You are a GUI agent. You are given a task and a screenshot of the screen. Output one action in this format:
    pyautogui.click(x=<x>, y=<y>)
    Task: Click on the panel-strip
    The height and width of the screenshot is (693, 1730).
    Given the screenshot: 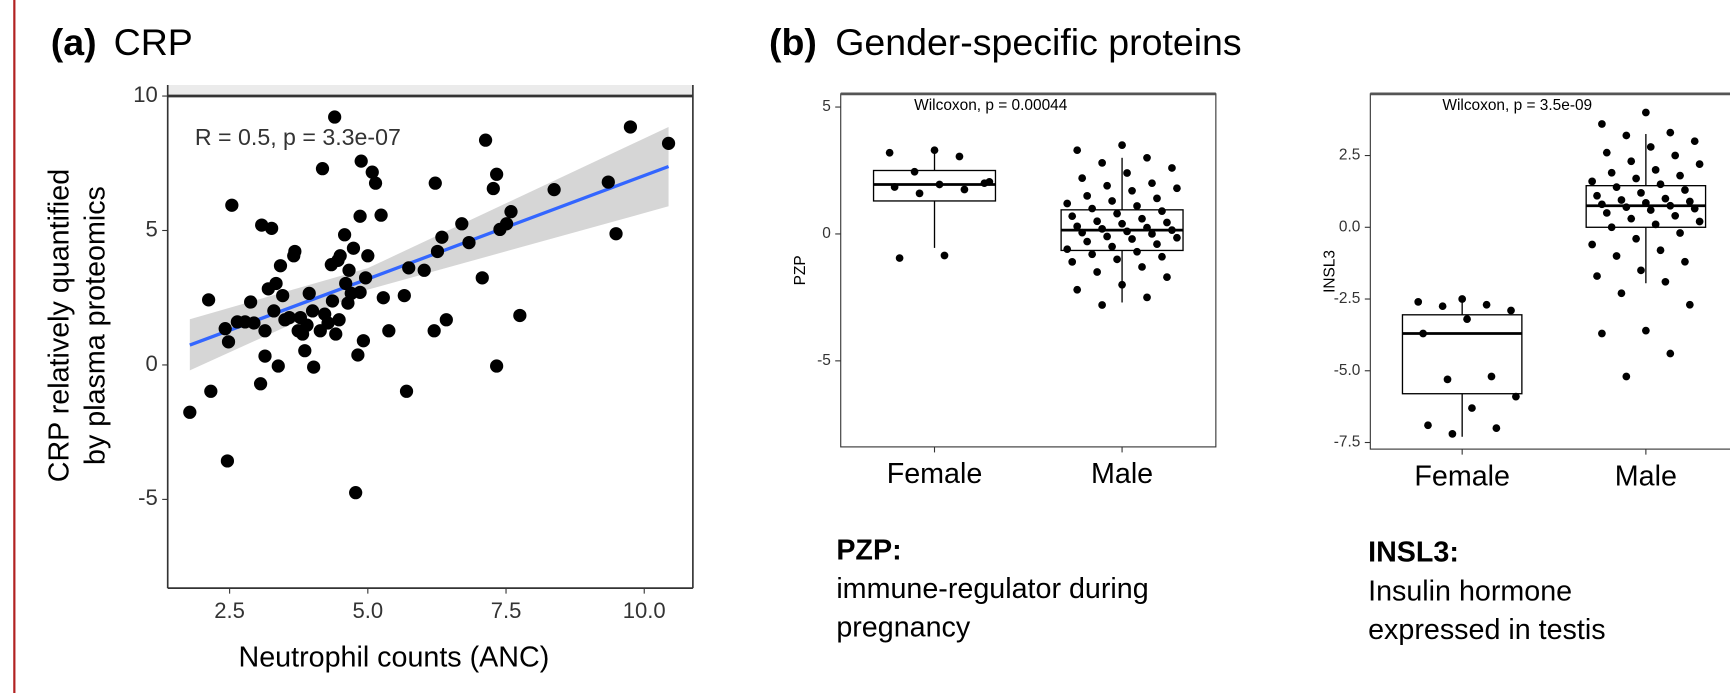 What is the action you would take?
    pyautogui.click(x=430, y=91)
    